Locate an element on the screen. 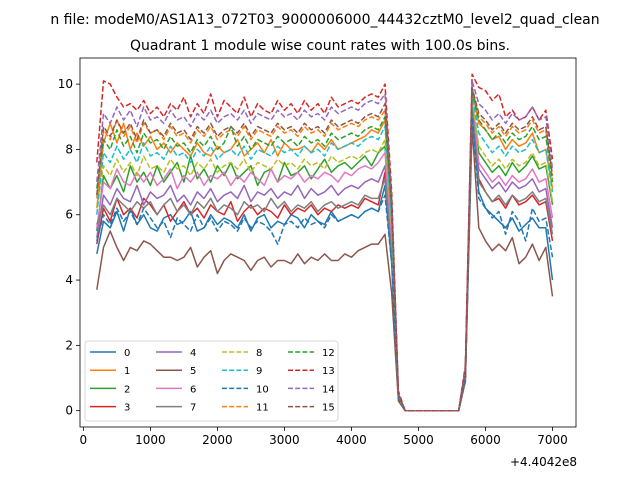 This screenshot has width=640, height=480. legend-label: 12 is located at coordinates (328, 353).